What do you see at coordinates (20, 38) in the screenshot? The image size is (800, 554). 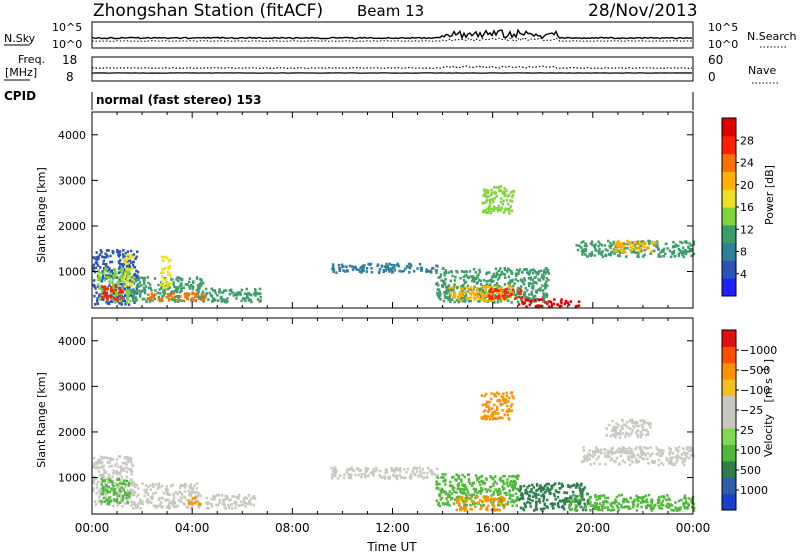 I see `nsky-label: N.Sky` at bounding box center [20, 38].